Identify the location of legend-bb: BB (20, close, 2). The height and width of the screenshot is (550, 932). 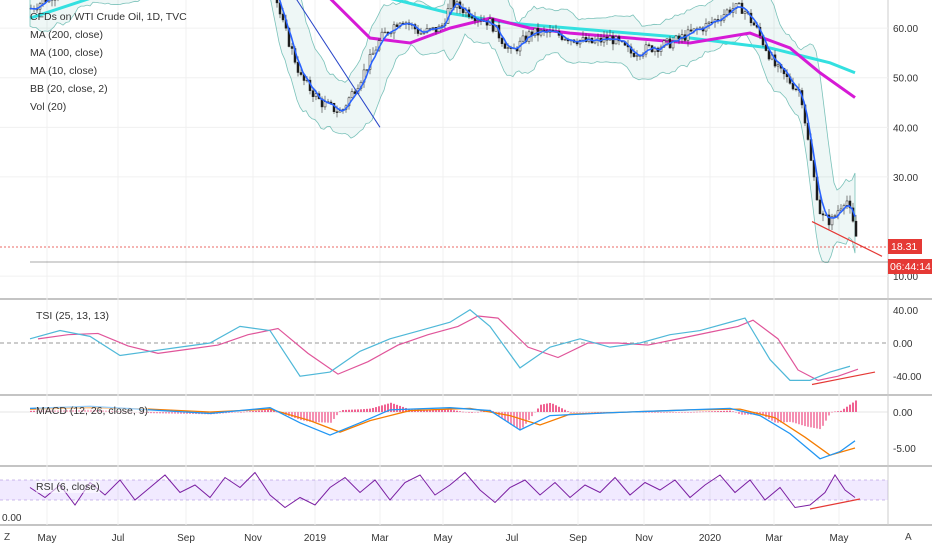
(69, 89).